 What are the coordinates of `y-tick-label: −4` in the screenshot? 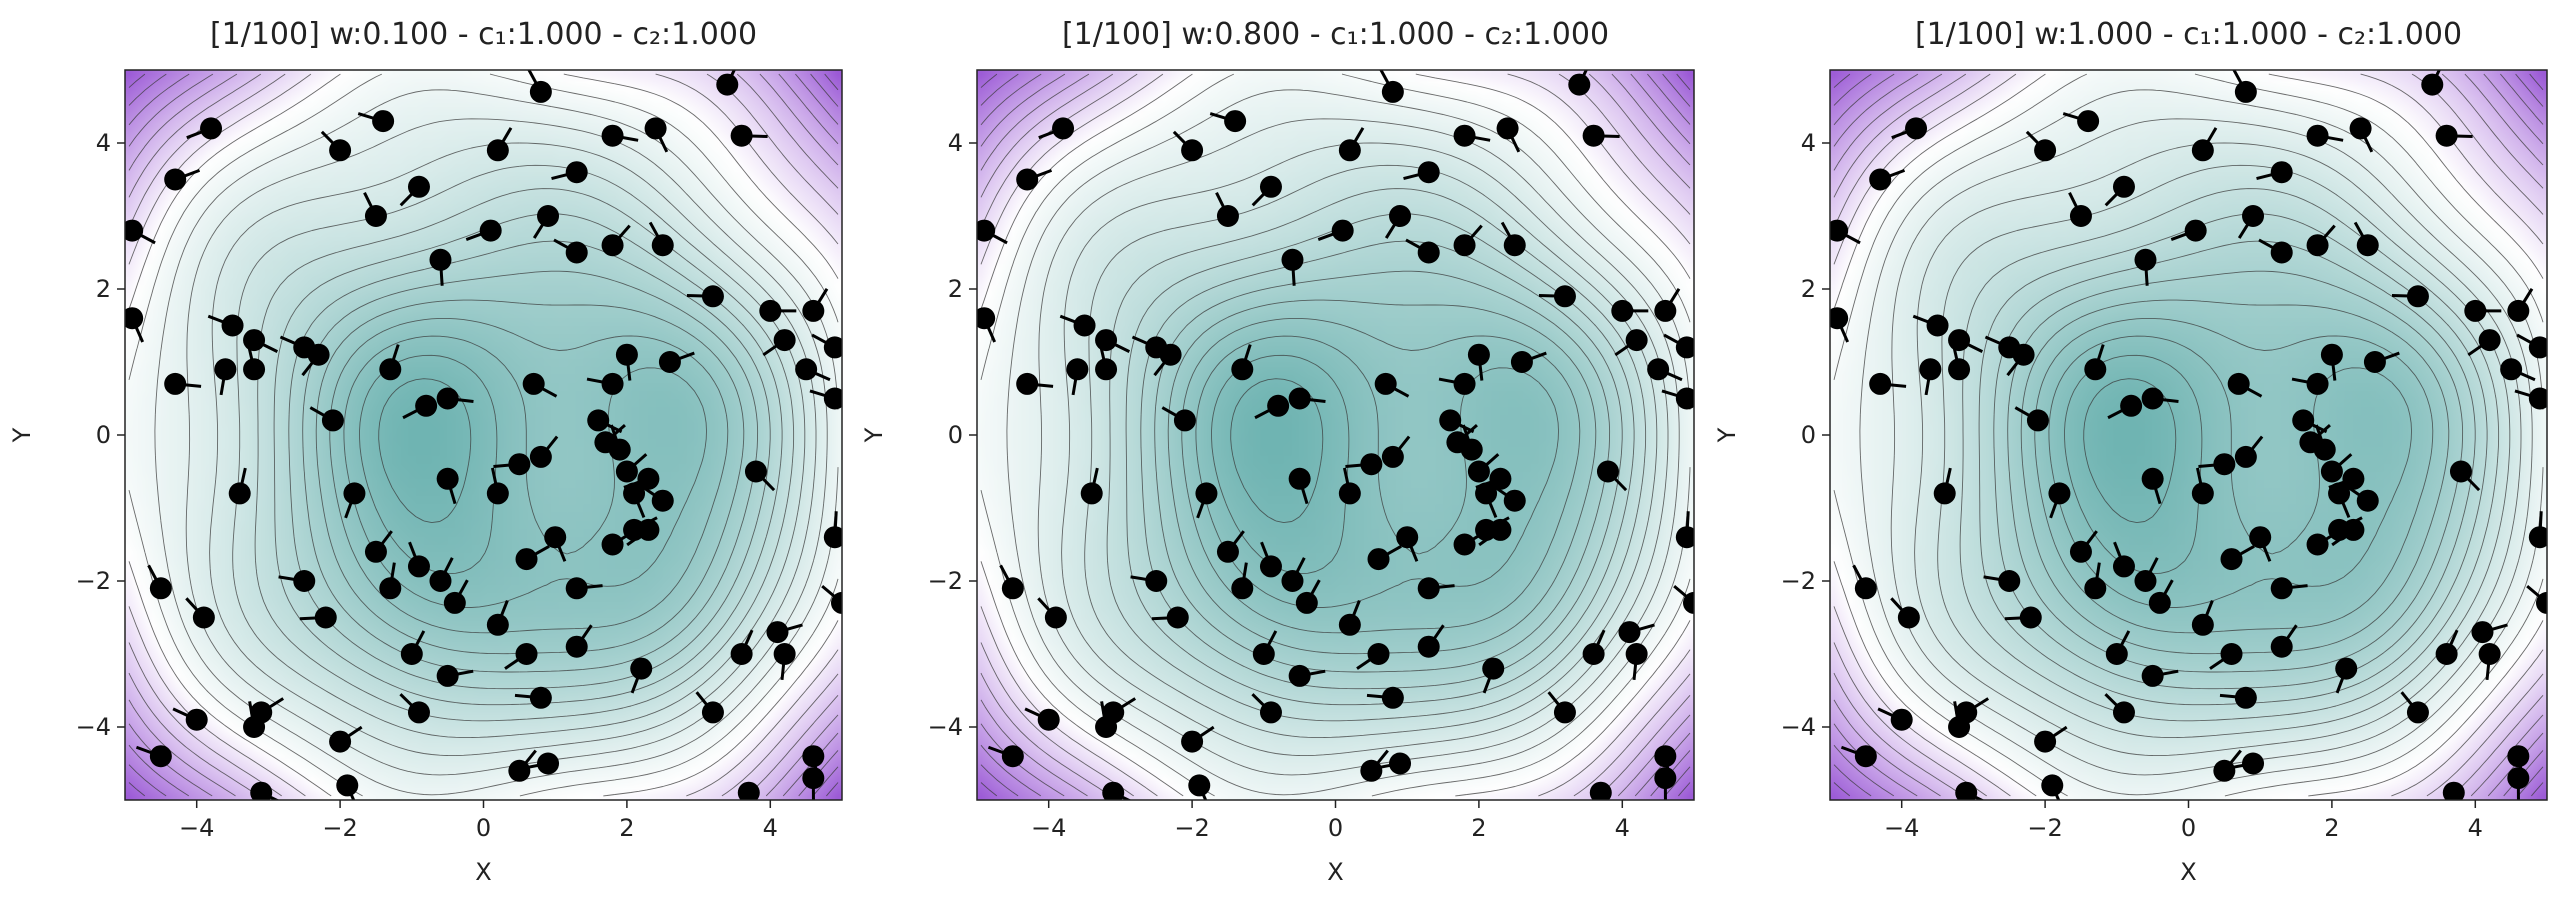 It's located at (1798, 727).